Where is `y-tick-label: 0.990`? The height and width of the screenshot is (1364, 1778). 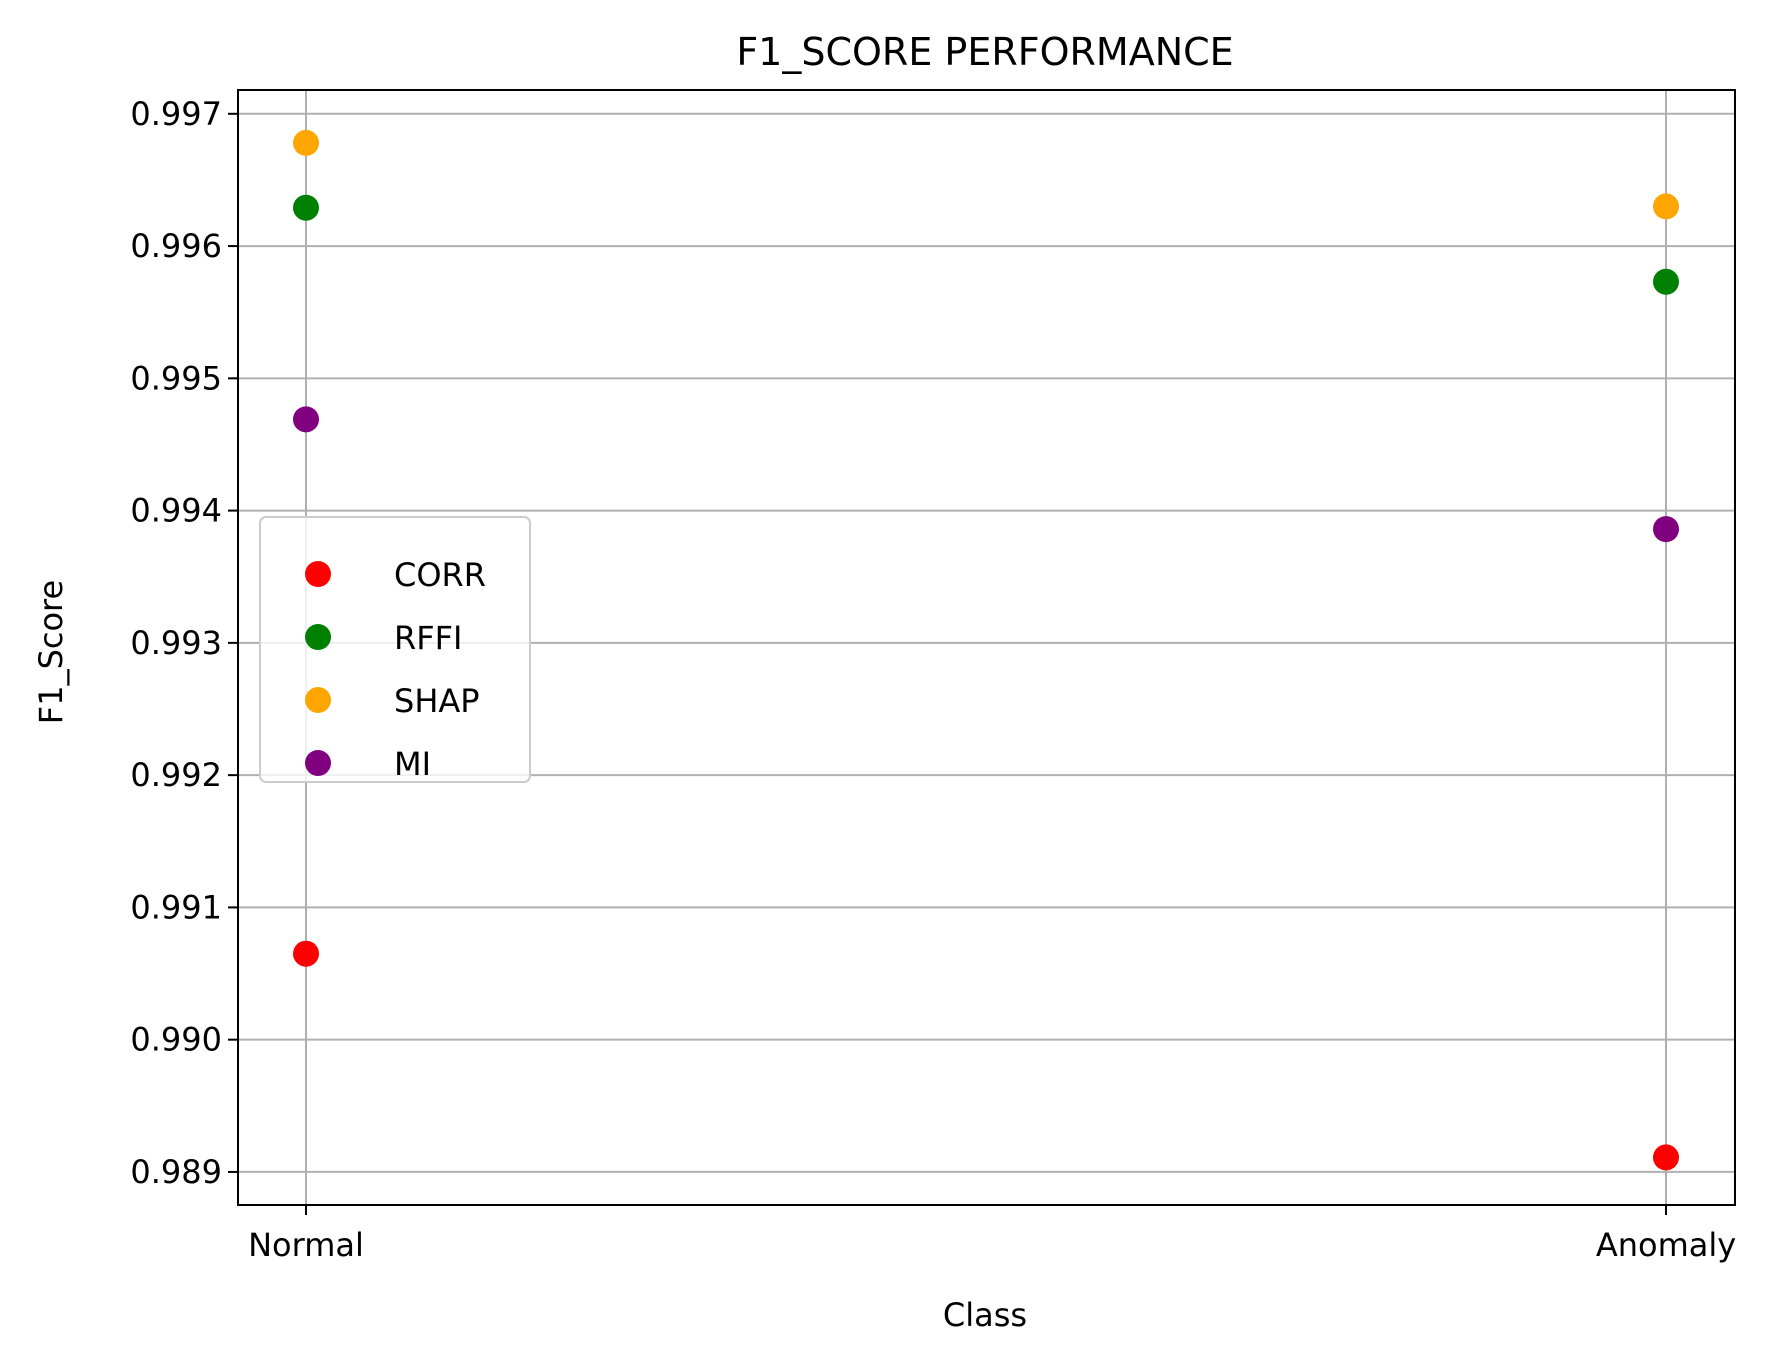
y-tick-label: 0.990 is located at coordinates (176, 1040).